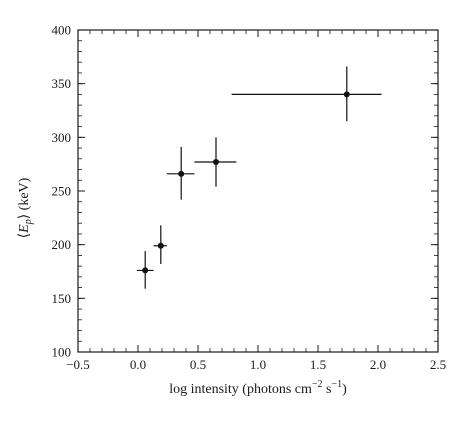 This screenshot has height=425, width=474. What do you see at coordinates (344, 389) in the screenshot?
I see `x-axis-label-end: )` at bounding box center [344, 389].